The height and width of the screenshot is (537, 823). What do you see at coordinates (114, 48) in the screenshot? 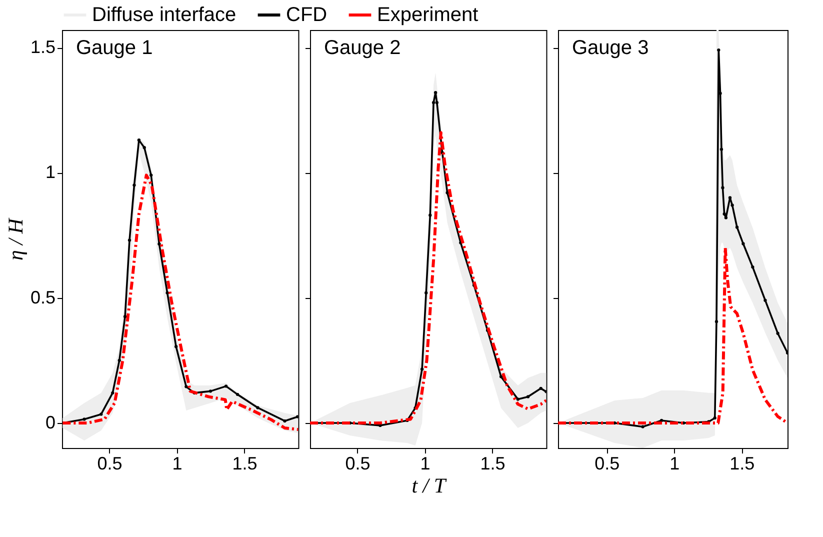
I see `chart-title: Gauge 1` at bounding box center [114, 48].